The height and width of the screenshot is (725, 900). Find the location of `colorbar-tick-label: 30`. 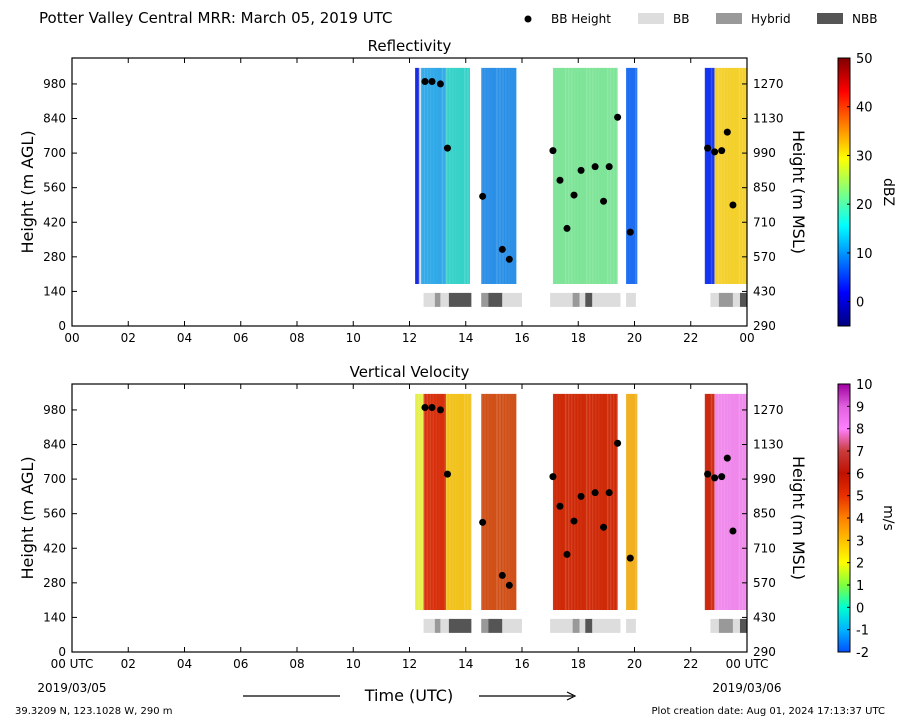

colorbar-tick-label: 30 is located at coordinates (864, 156).